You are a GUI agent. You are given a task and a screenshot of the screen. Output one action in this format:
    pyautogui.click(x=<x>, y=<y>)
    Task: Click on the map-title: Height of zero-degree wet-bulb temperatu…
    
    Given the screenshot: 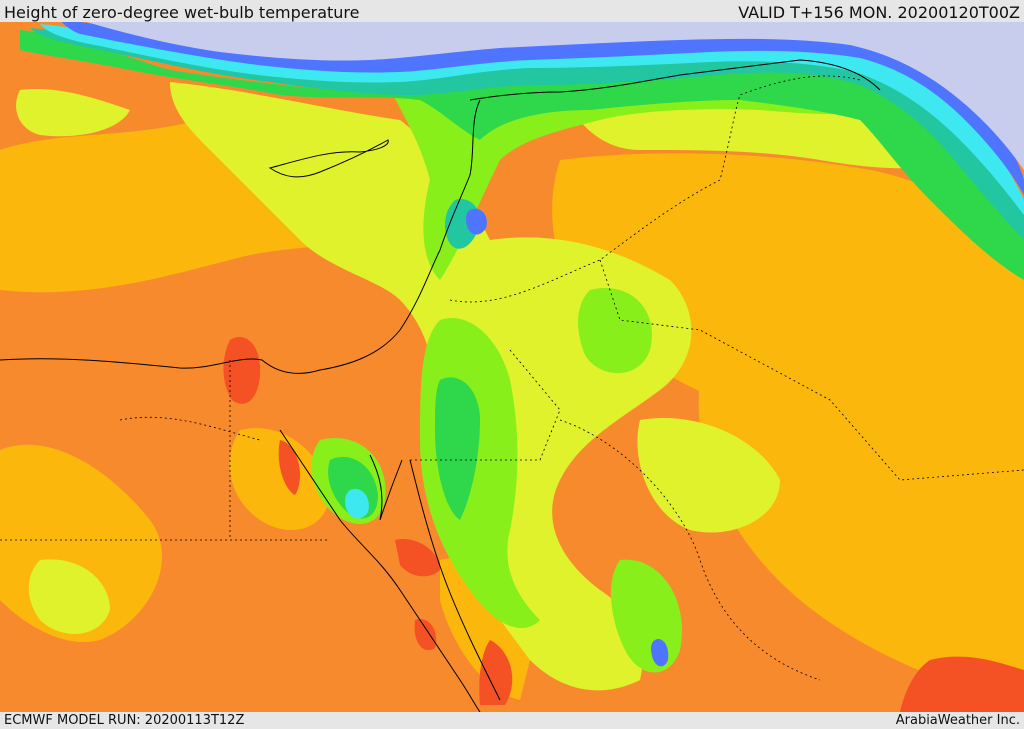 What is the action you would take?
    pyautogui.click(x=182, y=12)
    